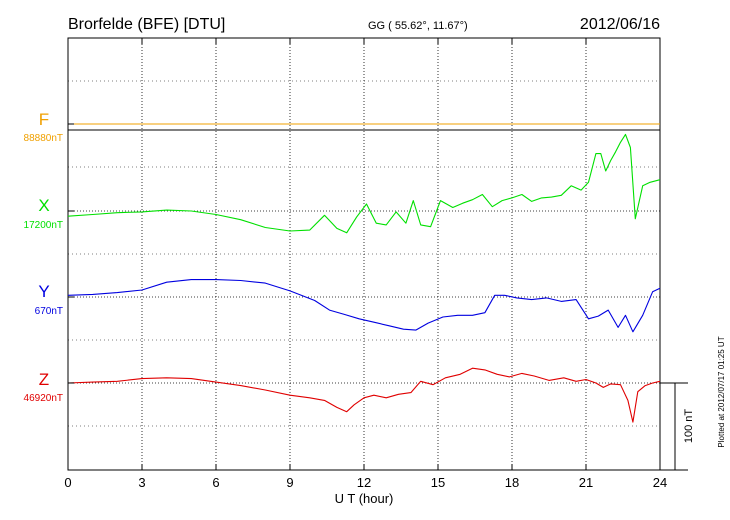 Image resolution: width=730 pixels, height=520 pixels. I want to click on scale-bar: 100 nT, so click(677, 426).